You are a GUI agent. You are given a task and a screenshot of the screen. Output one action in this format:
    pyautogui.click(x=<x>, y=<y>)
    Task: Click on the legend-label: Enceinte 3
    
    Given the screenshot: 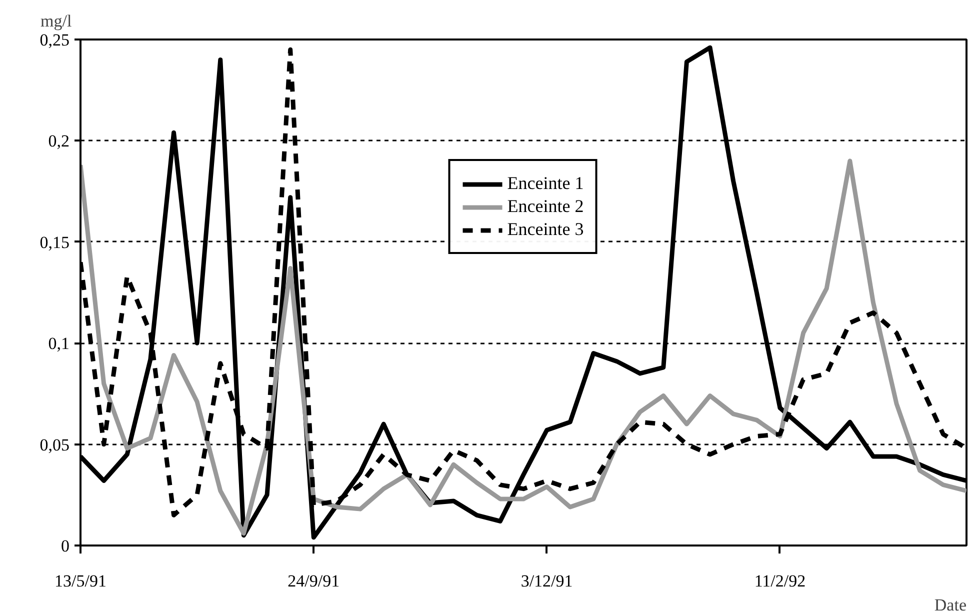 What is the action you would take?
    pyautogui.click(x=545, y=229)
    